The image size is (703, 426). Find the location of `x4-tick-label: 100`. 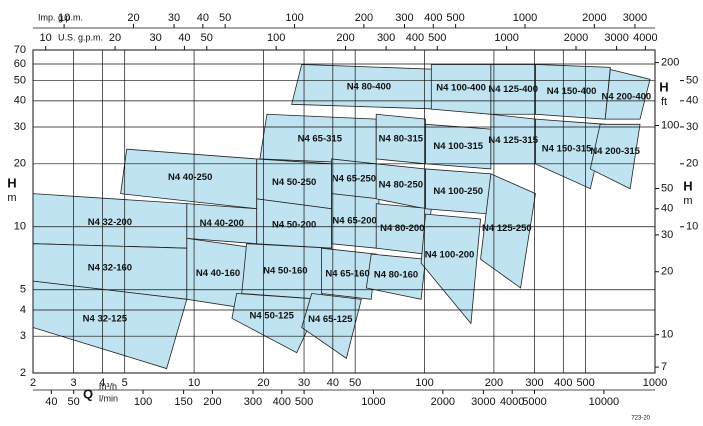

x4-tick-label: 100 is located at coordinates (276, 38).